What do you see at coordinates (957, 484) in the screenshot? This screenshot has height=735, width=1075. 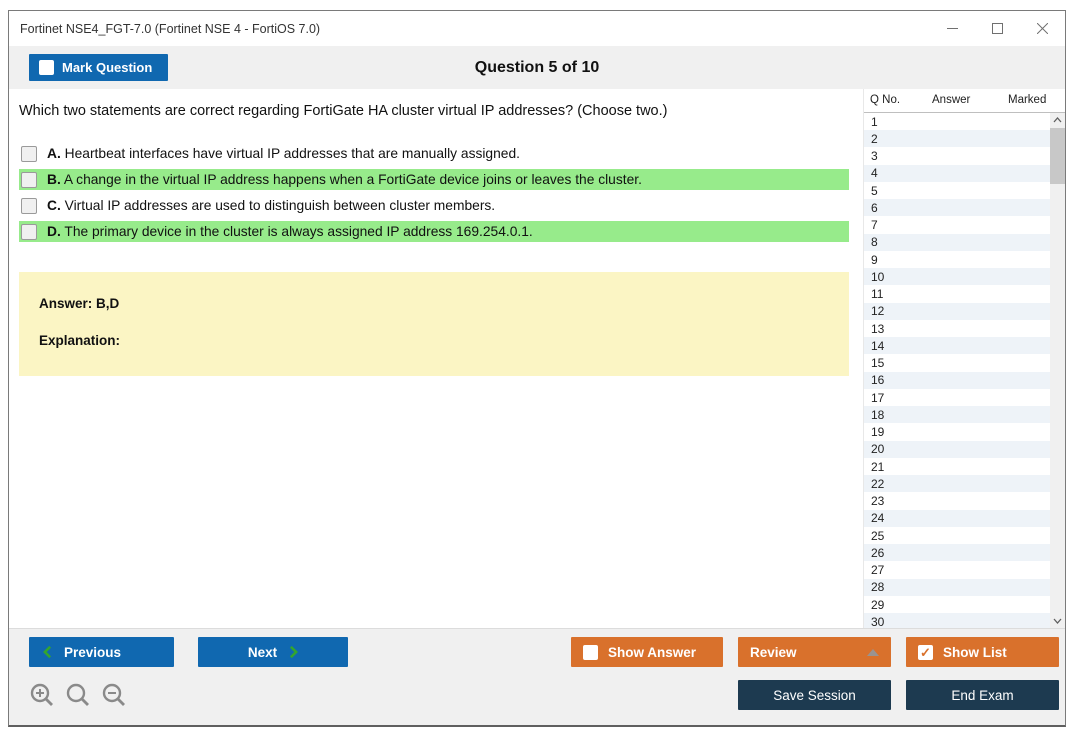 I see `question-list-row: 22` at bounding box center [957, 484].